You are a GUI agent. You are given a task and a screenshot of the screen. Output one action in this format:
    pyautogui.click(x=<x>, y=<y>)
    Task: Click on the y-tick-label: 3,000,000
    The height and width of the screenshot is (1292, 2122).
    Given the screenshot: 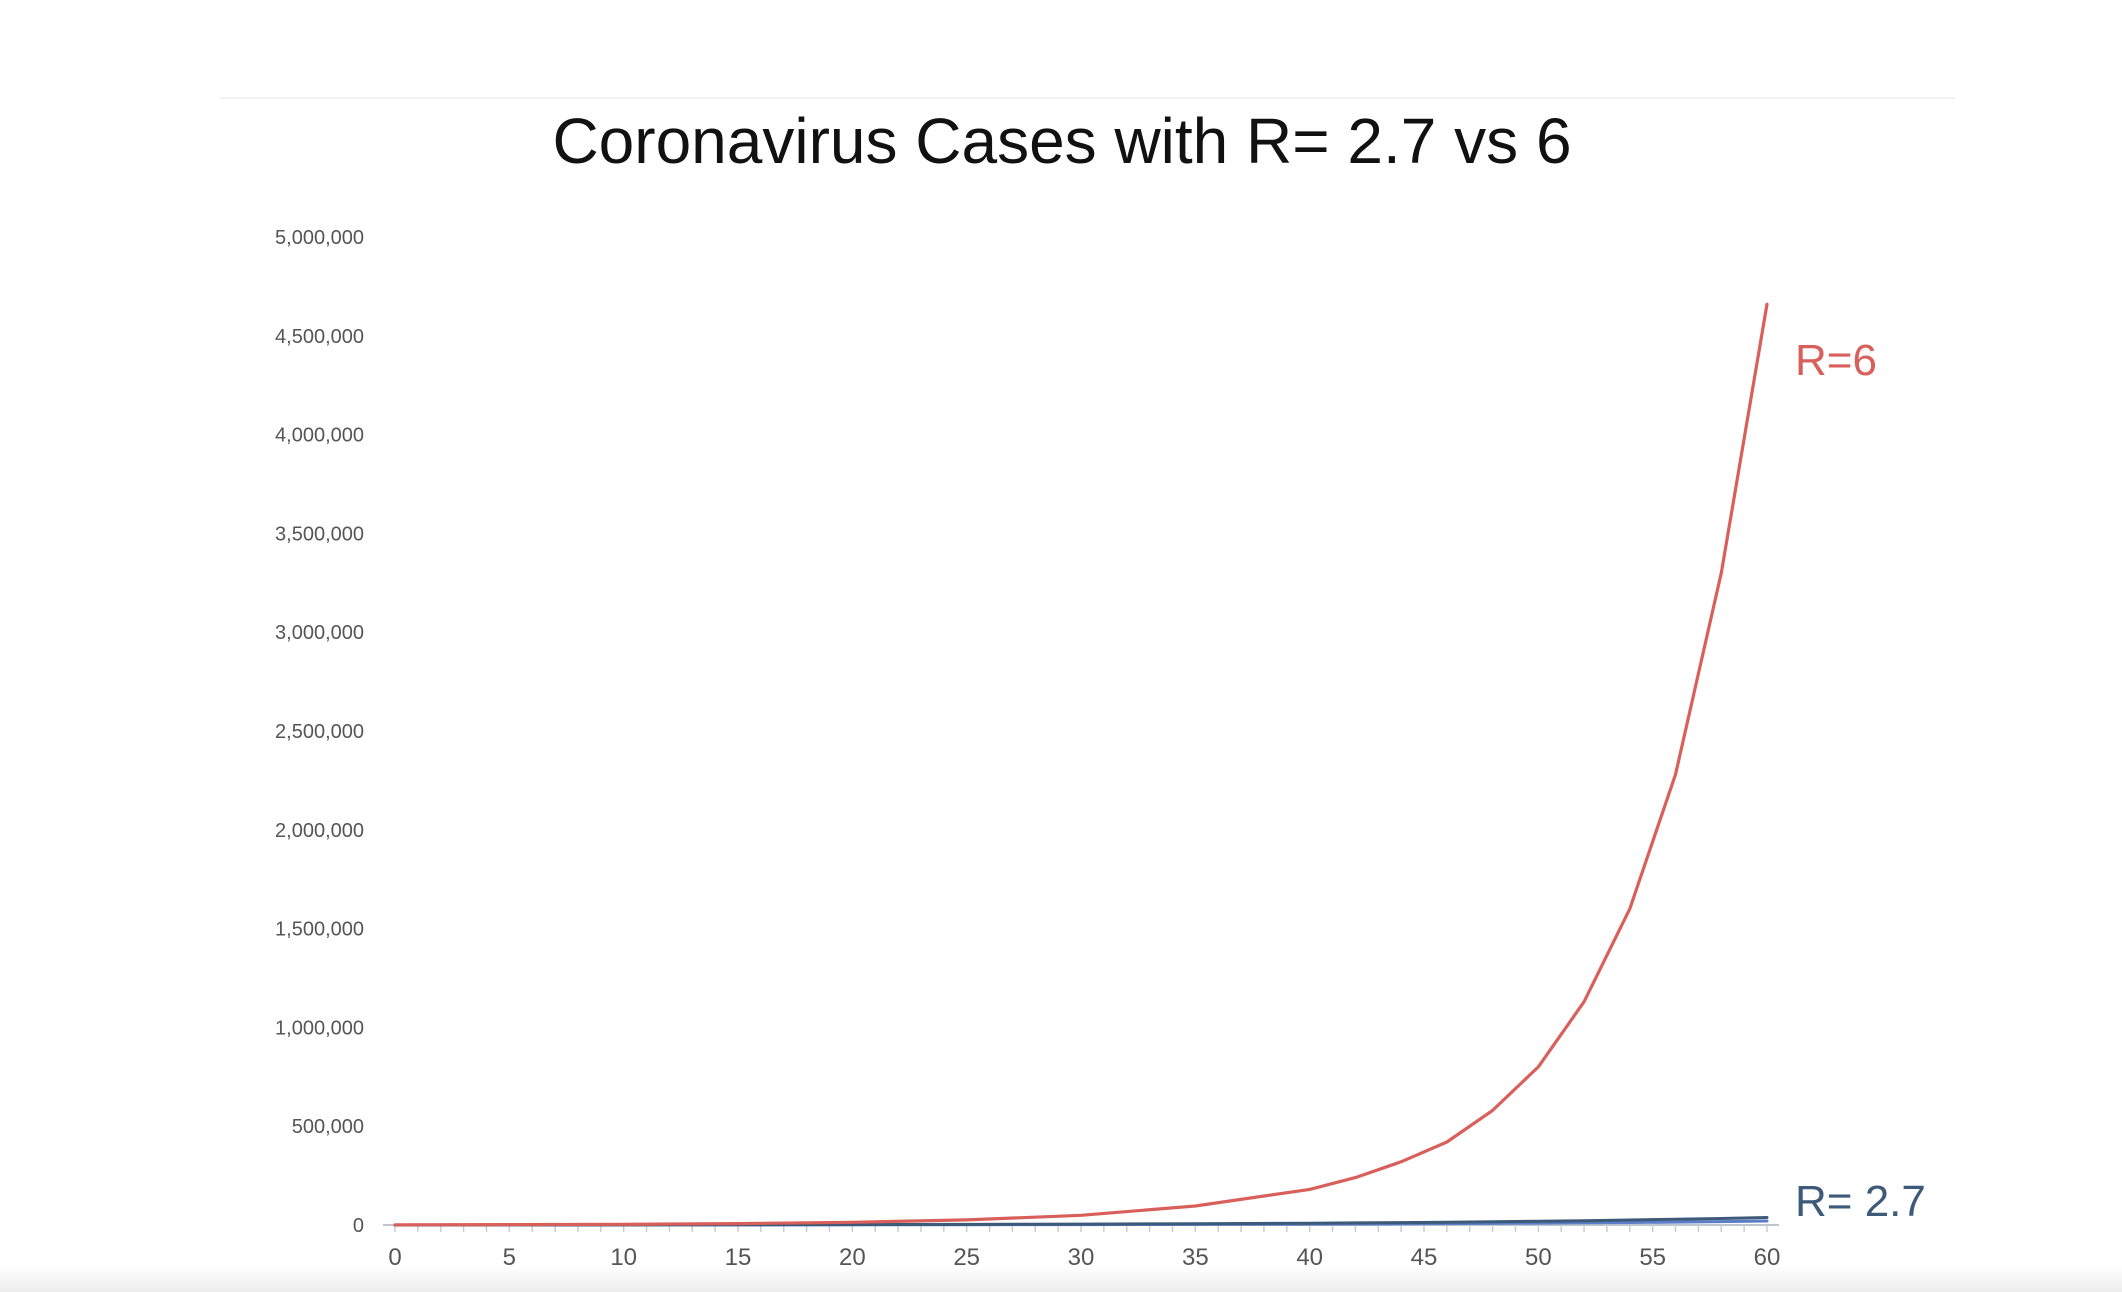 What is the action you would take?
    pyautogui.click(x=319, y=633)
    